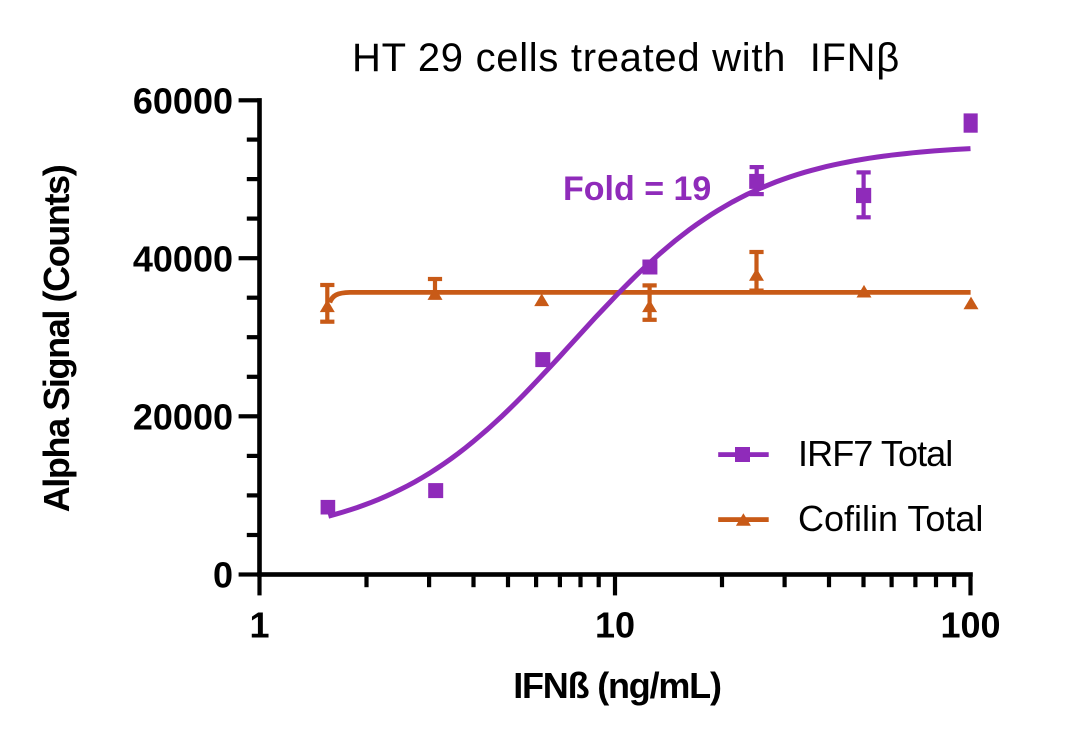 The height and width of the screenshot is (743, 1080). I want to click on svg-text: 100, so click(970, 625).